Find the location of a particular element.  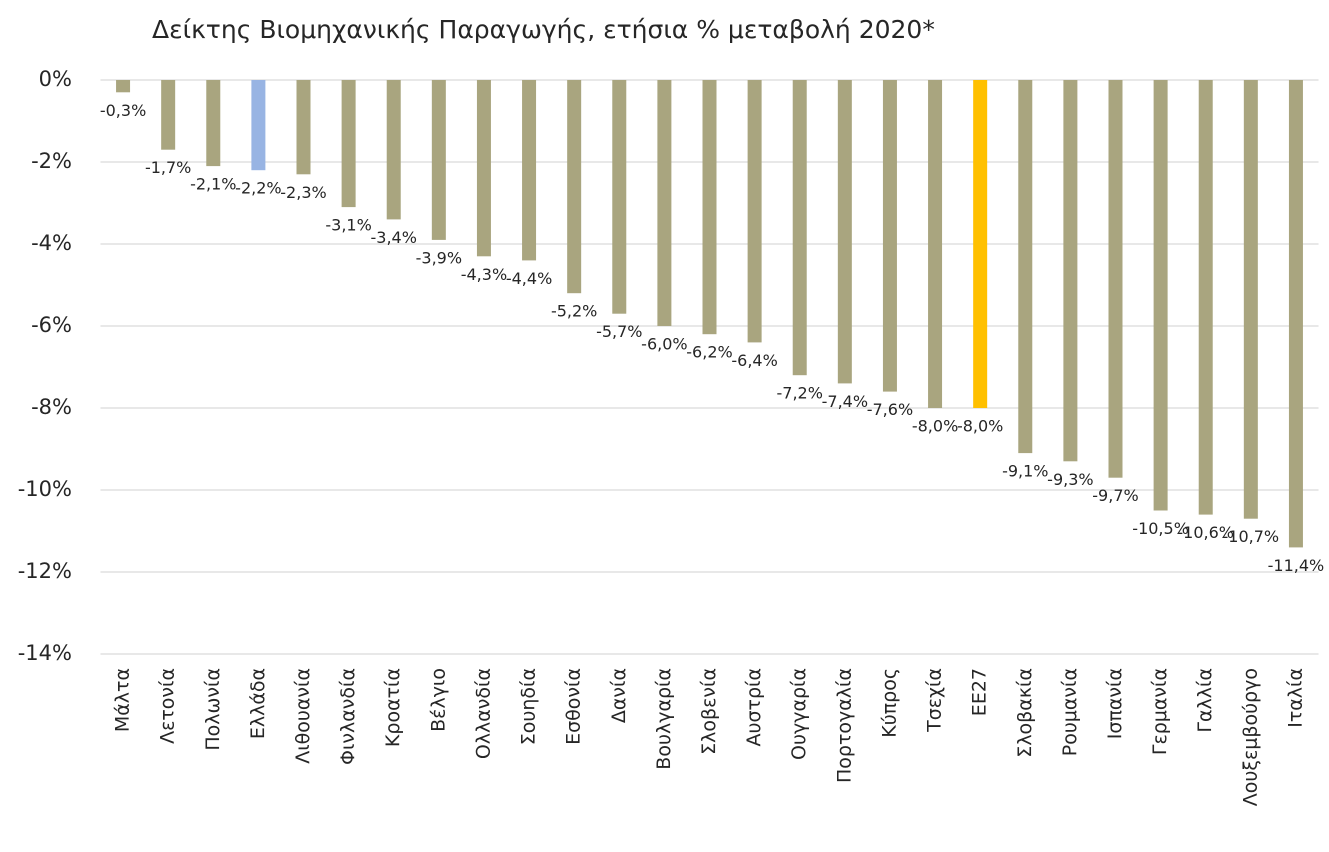

value-label: -3,9% is located at coordinates (439, 257).